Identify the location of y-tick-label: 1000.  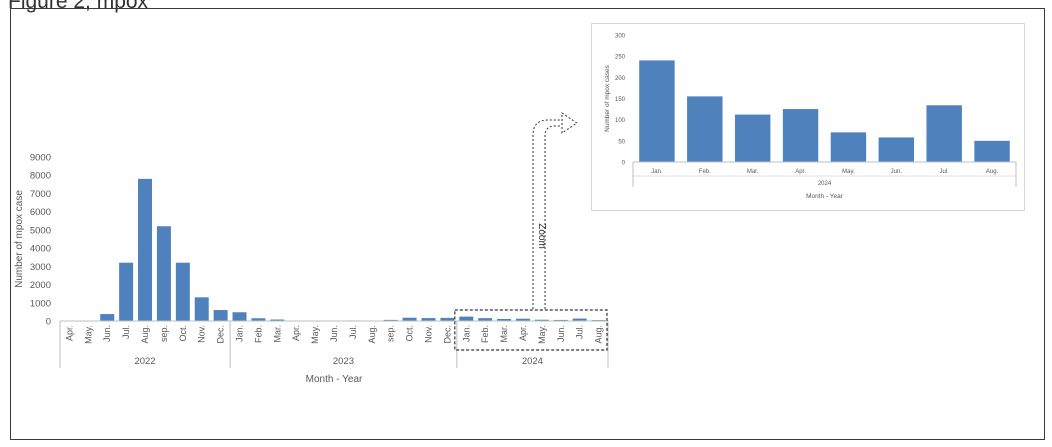
(40, 303).